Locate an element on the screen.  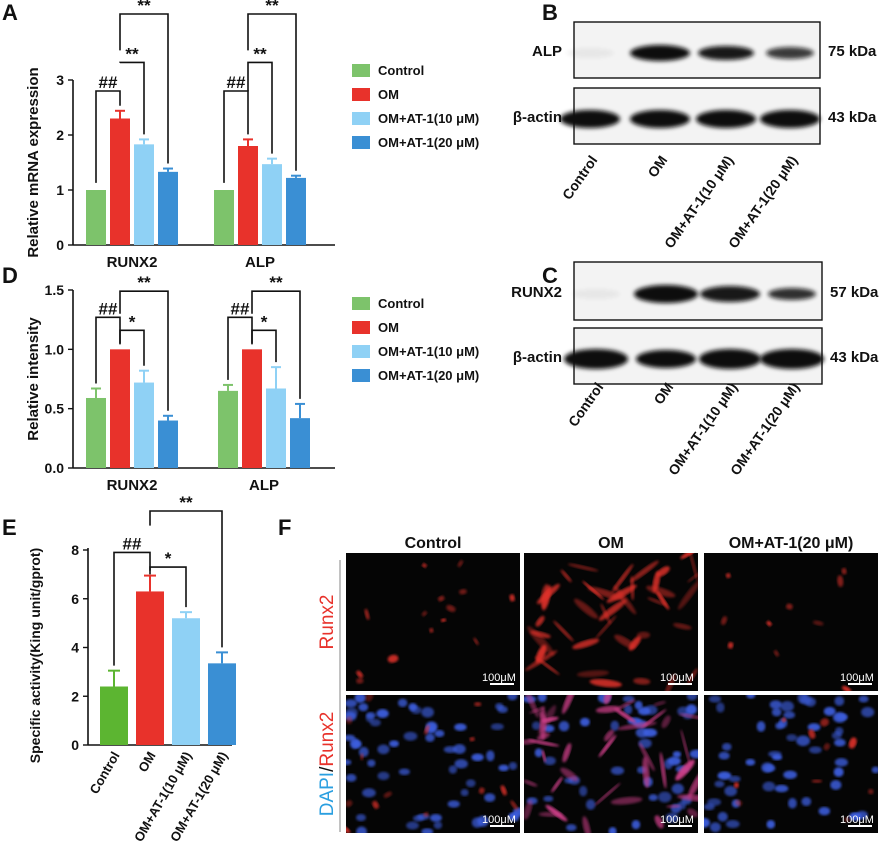
lane-label: OM+AT-1(20 μM) is located at coordinates (765, 429).